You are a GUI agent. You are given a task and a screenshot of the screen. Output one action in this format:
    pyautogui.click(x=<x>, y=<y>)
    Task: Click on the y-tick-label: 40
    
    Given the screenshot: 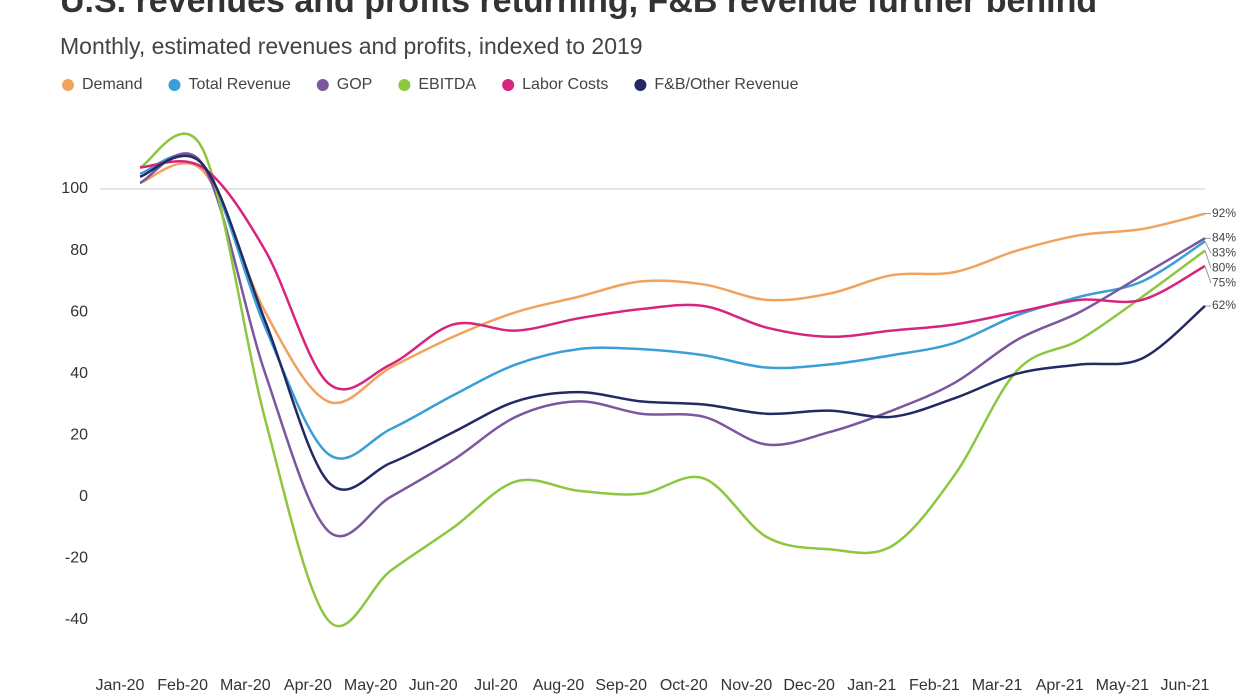 What is the action you would take?
    pyautogui.click(x=79, y=373)
    